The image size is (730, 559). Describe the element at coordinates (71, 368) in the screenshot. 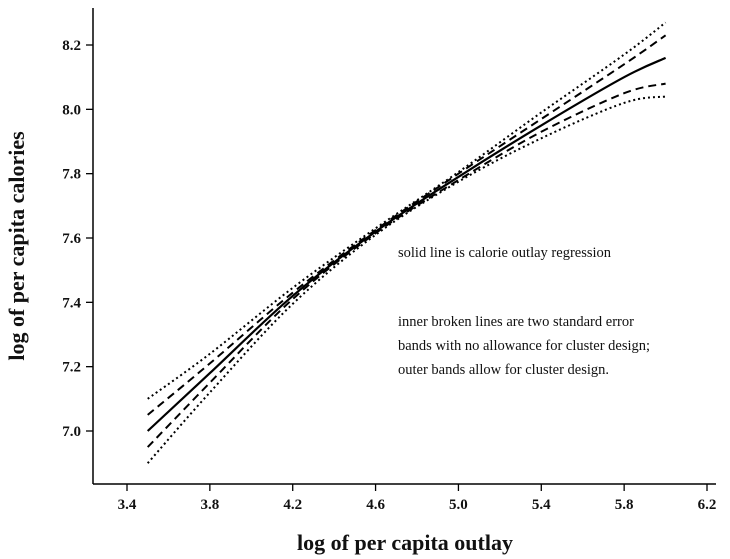

I see `y-tick-label: 7.2` at that location.